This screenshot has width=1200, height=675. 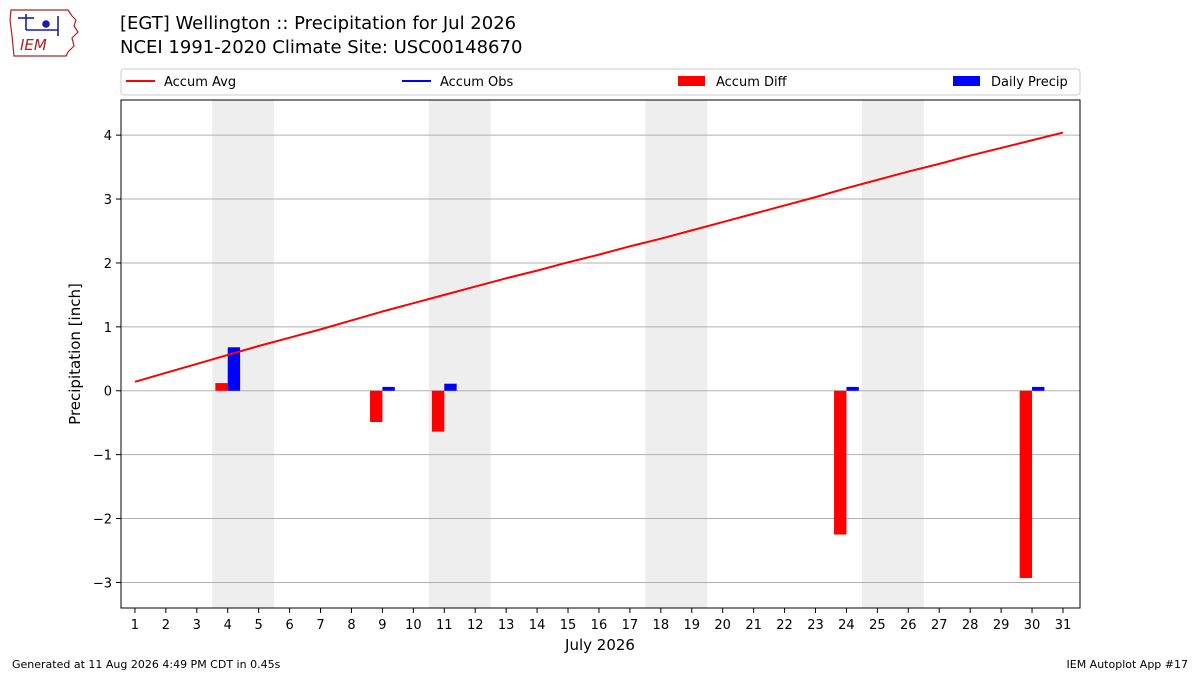 What do you see at coordinates (908, 625) in the screenshot?
I see `x-tick-label: 26` at bounding box center [908, 625].